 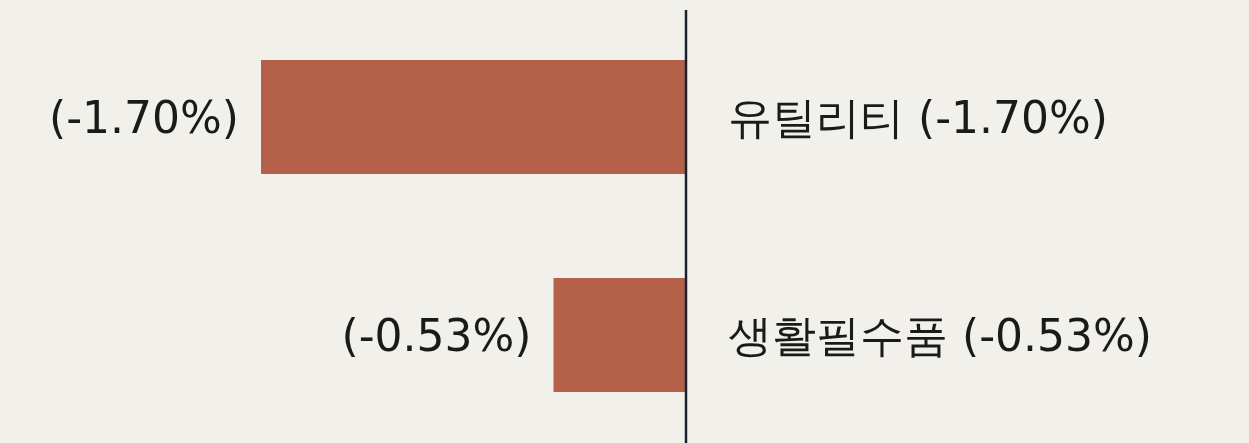 What do you see at coordinates (436, 335) in the screenshot?
I see `data-label: (-0.53%)` at bounding box center [436, 335].